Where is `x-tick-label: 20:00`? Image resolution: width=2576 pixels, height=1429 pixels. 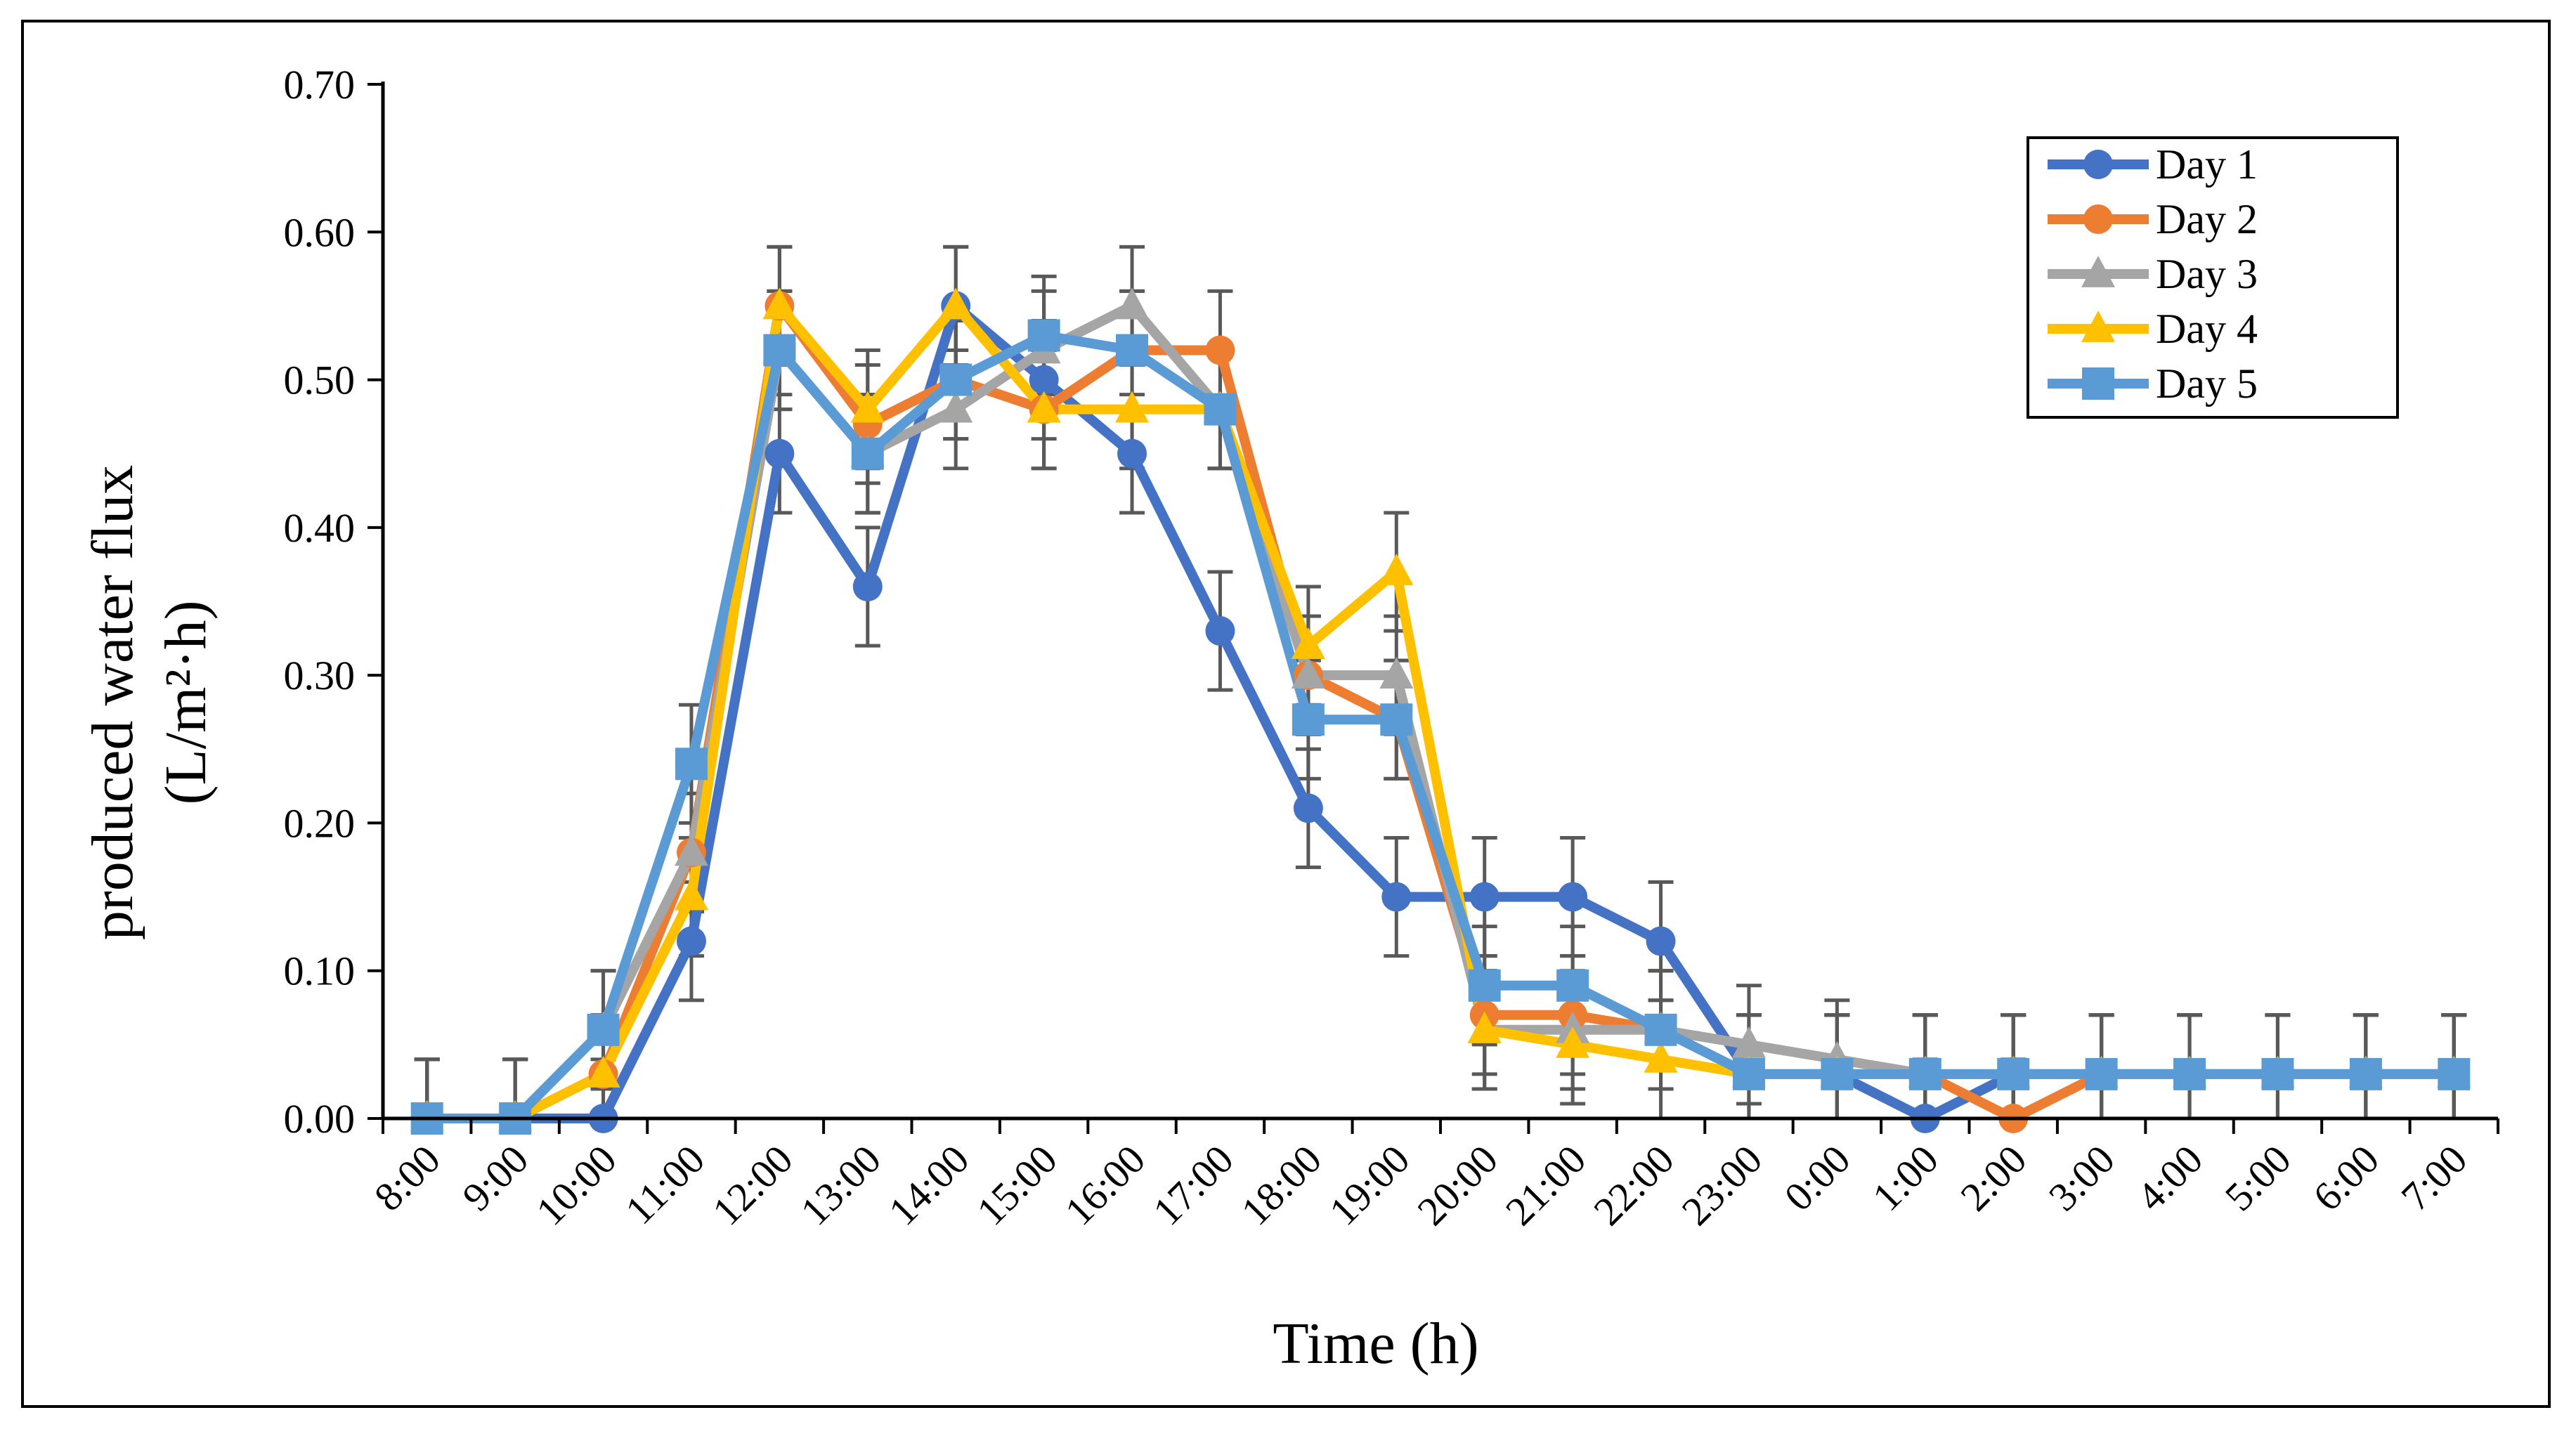
x-tick-label: 20:00 is located at coordinates (1458, 1185).